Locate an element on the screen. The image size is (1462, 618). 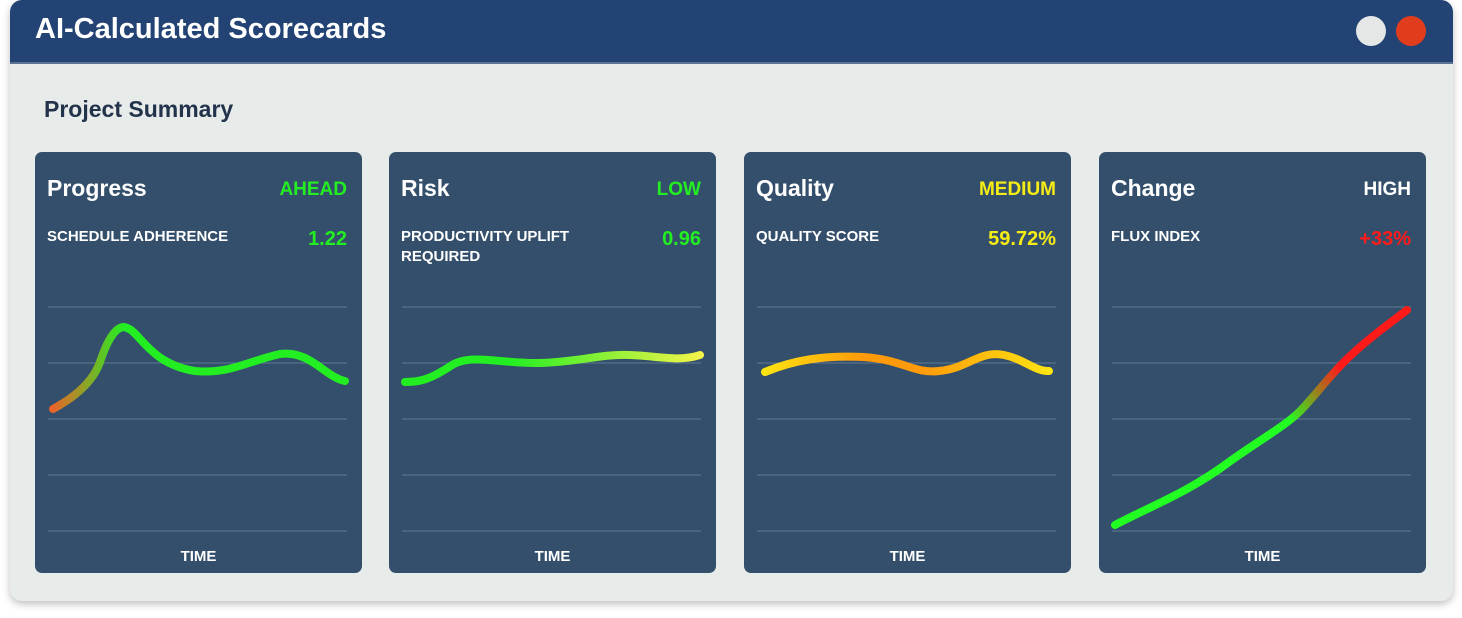
metric-label: QUALITY SCORE is located at coordinates (818, 236).